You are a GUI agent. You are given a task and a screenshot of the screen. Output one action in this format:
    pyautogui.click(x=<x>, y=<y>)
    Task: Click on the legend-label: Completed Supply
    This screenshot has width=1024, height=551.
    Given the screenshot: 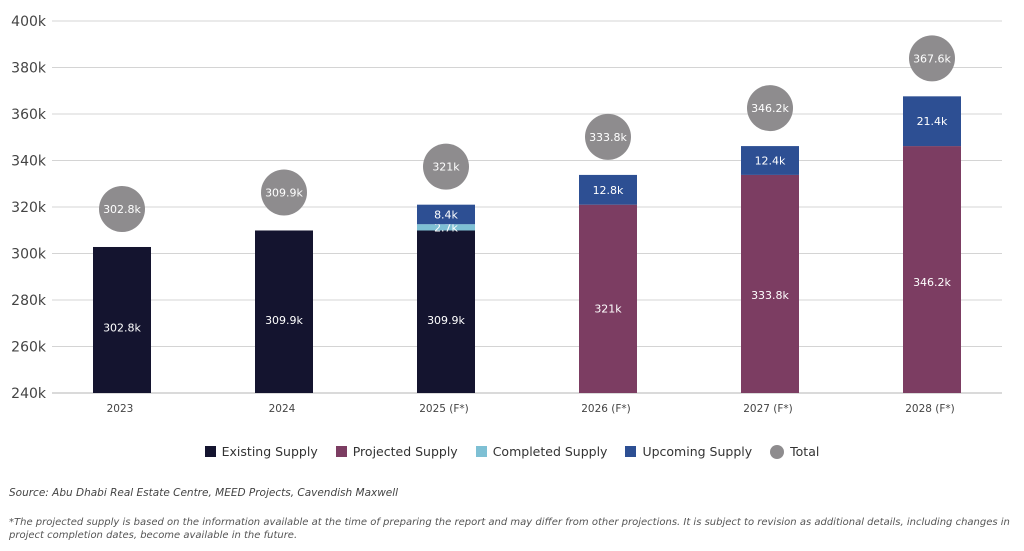 What is the action you would take?
    pyautogui.click(x=550, y=451)
    